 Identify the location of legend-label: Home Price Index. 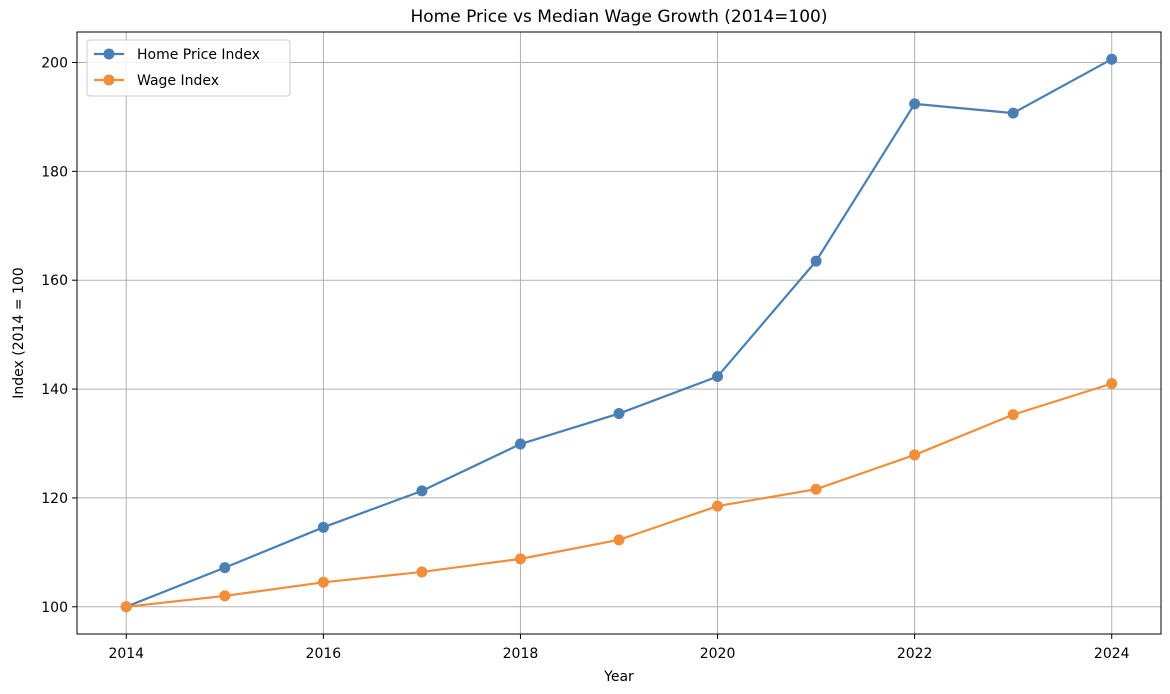
(198, 55).